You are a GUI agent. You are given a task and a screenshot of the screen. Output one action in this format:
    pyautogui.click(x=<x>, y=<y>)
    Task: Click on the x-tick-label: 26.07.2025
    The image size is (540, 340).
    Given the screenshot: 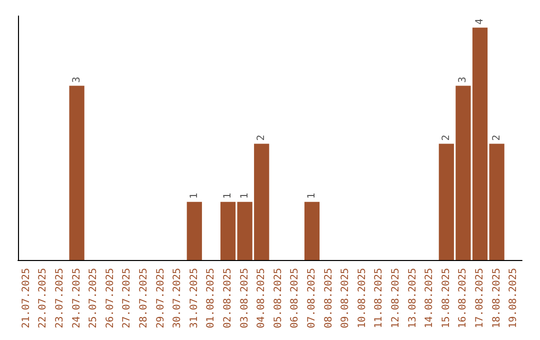 What is the action you would take?
    pyautogui.click(x=110, y=298)
    